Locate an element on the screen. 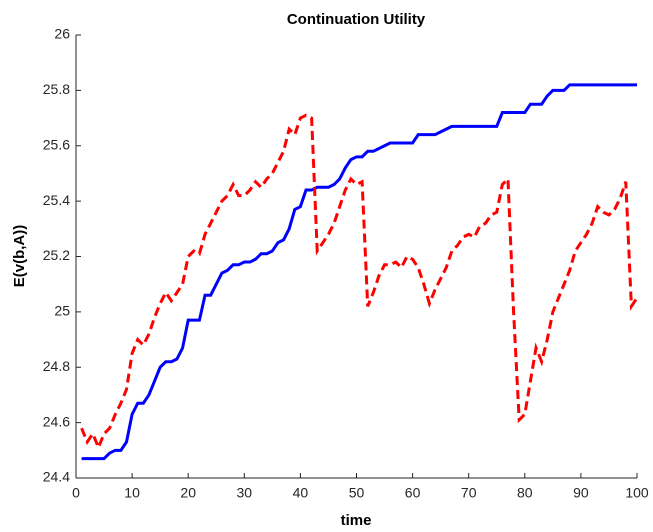 The height and width of the screenshot is (532, 653). y-tick-label: 24.4 is located at coordinates (56, 477).